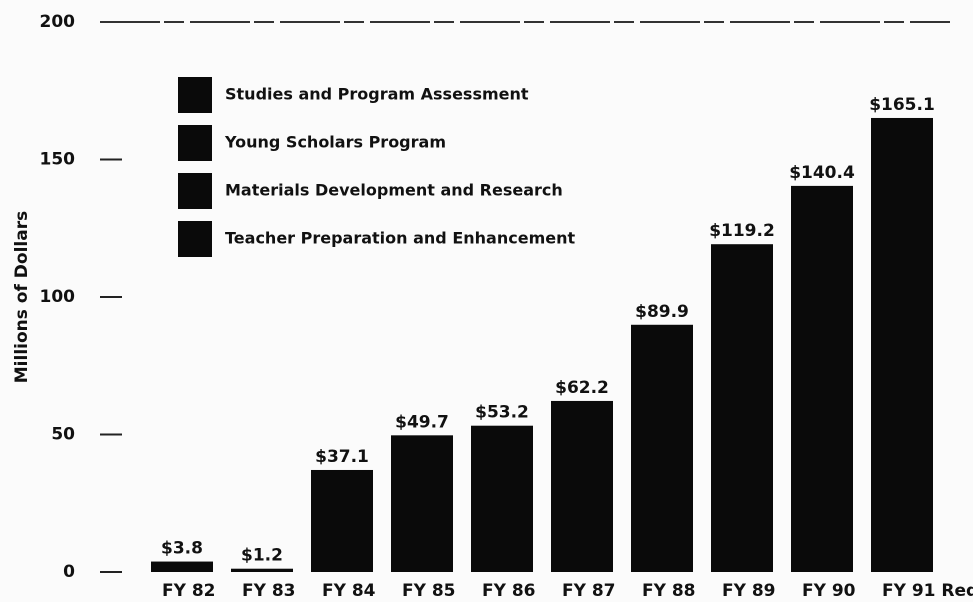 The image size is (973, 602). I want to click on x-tick-label: FY 91 Req., so click(927, 591).